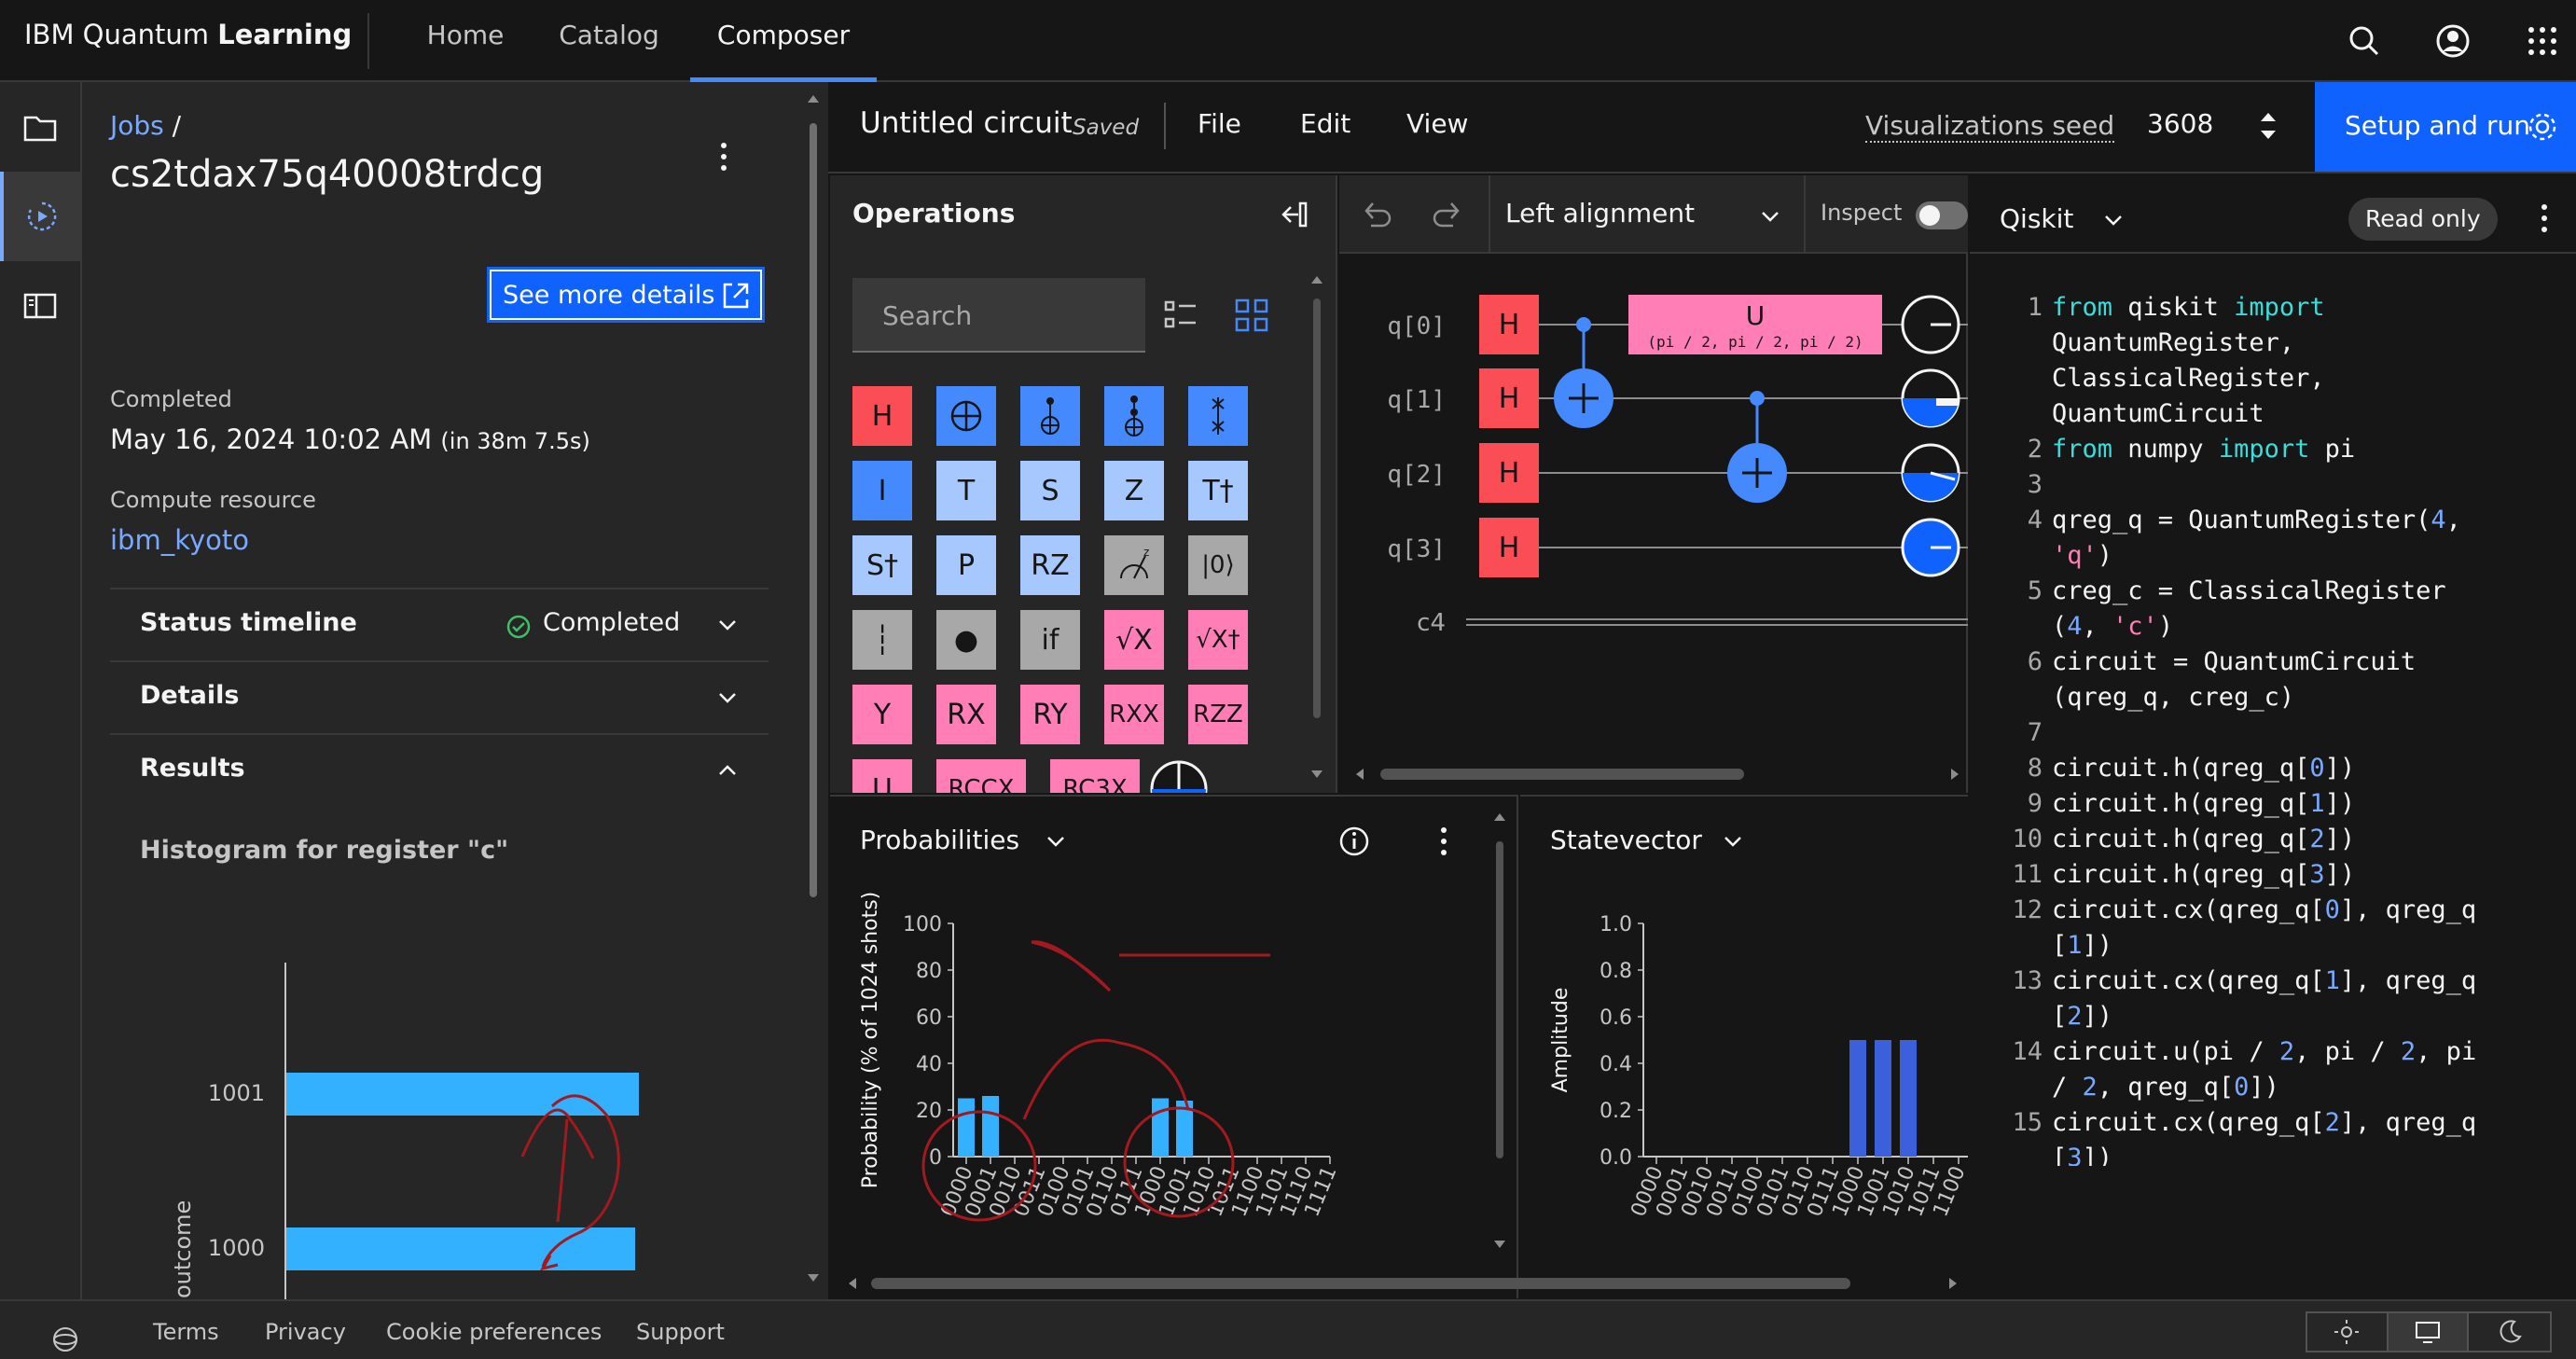  I want to click on code-language-dropdown: Qiskit, so click(2036, 218).